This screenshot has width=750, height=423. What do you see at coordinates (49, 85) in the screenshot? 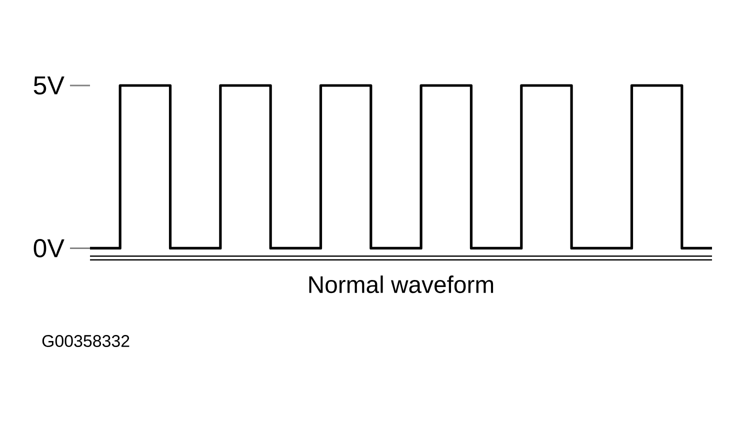
I see `y-tick-label: 5V` at bounding box center [49, 85].